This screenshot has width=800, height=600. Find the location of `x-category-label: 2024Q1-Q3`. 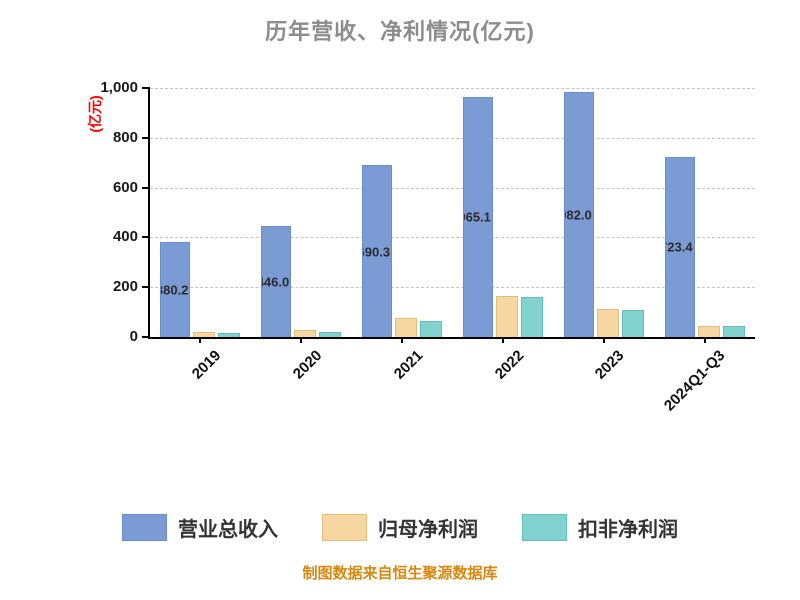

x-category-label: 2024Q1-Q3 is located at coordinates (695, 381).